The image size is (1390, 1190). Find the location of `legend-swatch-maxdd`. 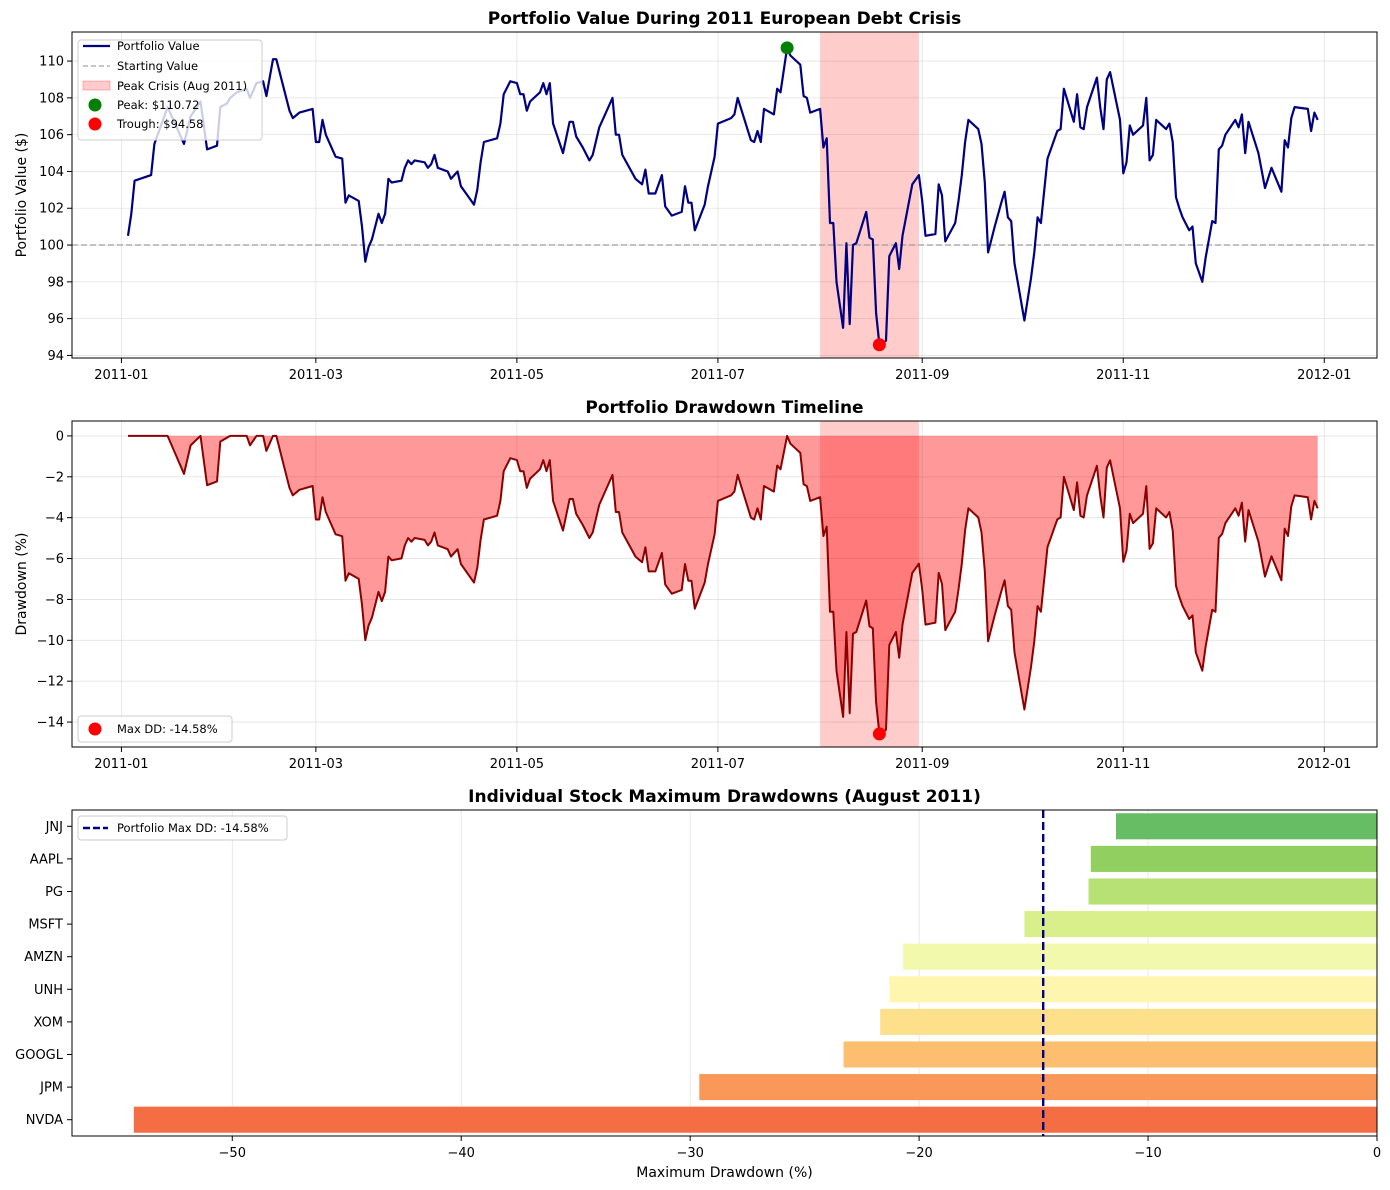

legend-swatch-maxdd is located at coordinates (95, 729).